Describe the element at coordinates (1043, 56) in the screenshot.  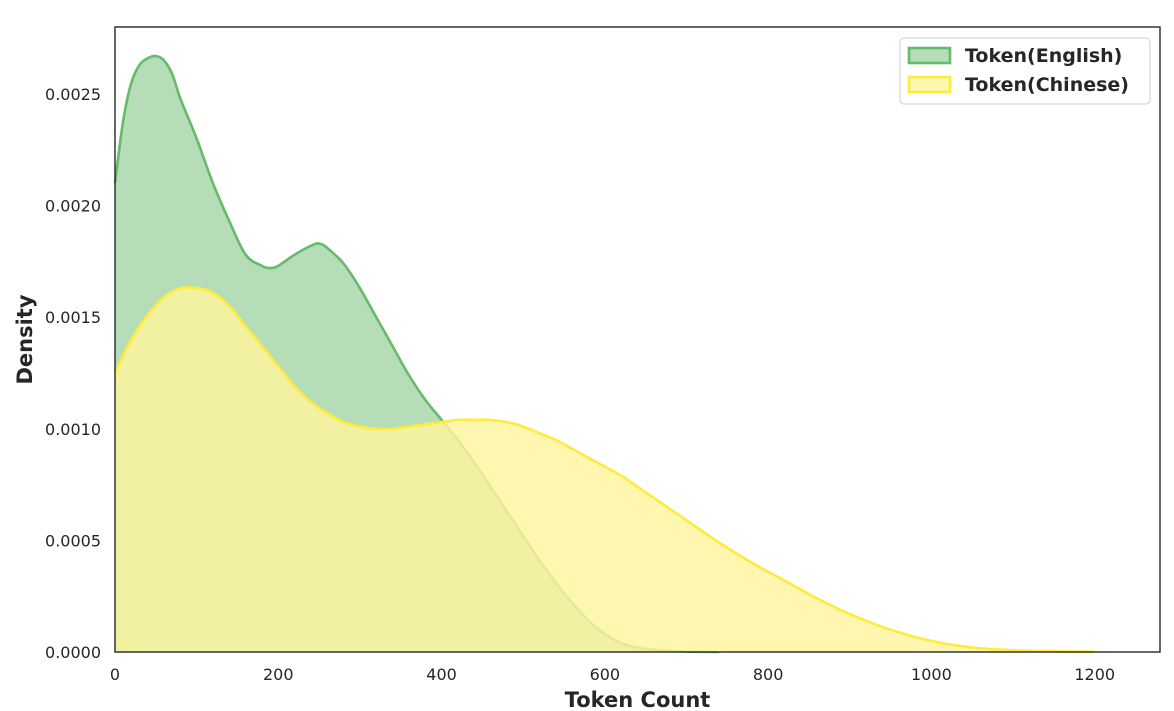
I see `legend-label-0: Token(English)` at that location.